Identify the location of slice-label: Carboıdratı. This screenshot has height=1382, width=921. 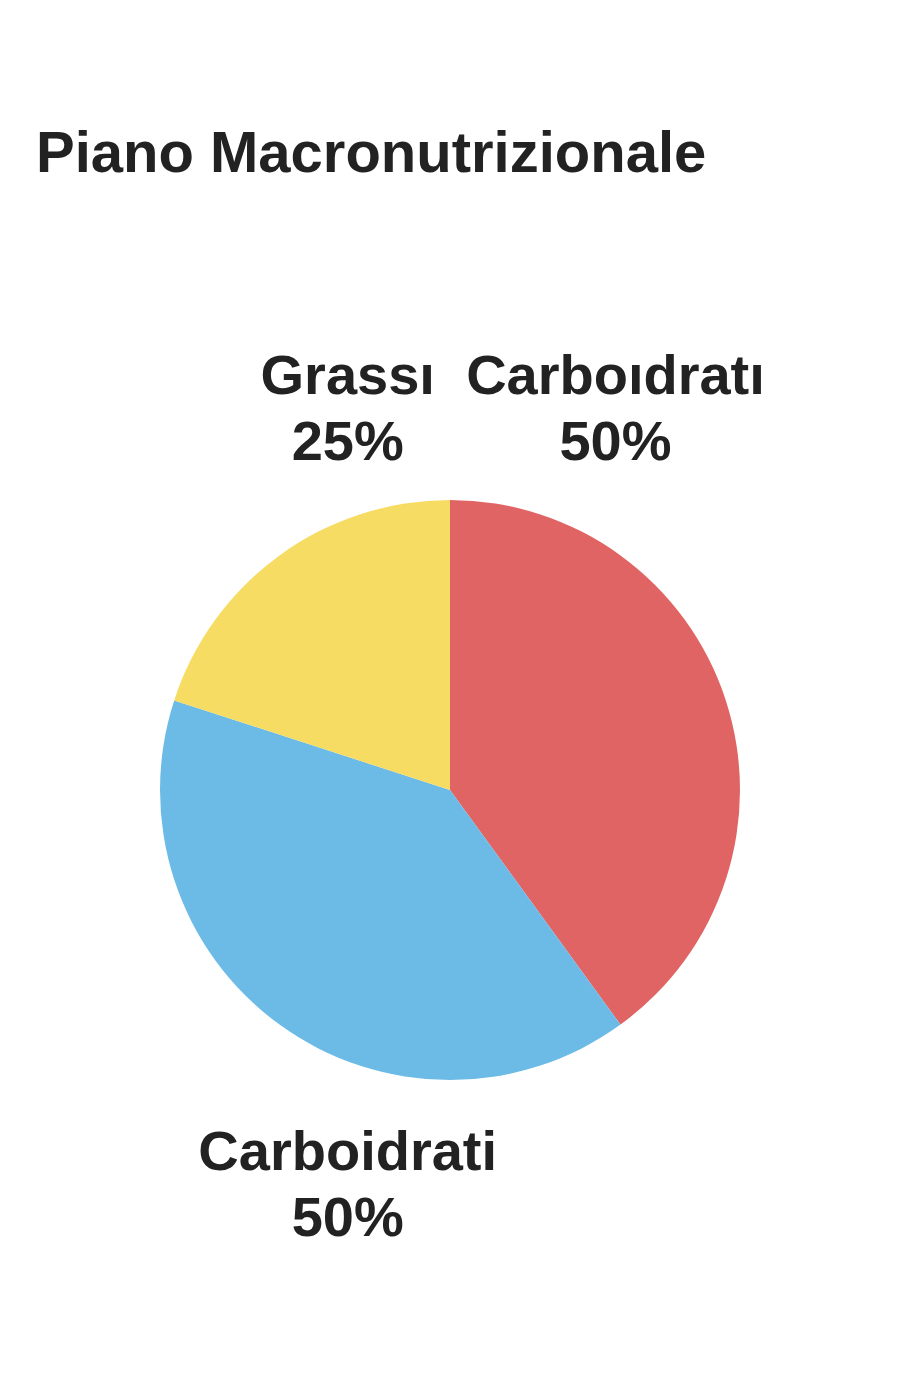
(615, 374).